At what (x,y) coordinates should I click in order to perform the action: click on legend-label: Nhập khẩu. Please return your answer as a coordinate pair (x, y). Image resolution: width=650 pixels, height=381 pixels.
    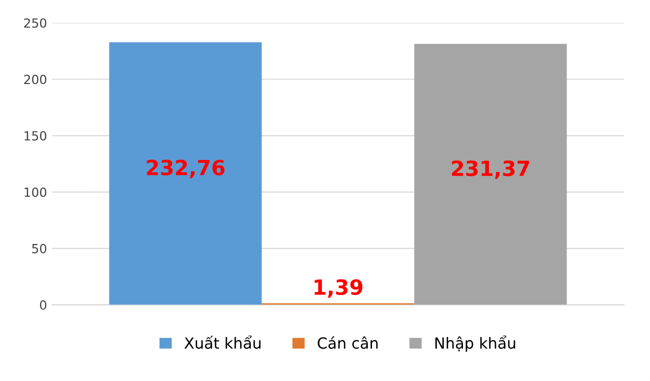
    Looking at the image, I should click on (475, 343).